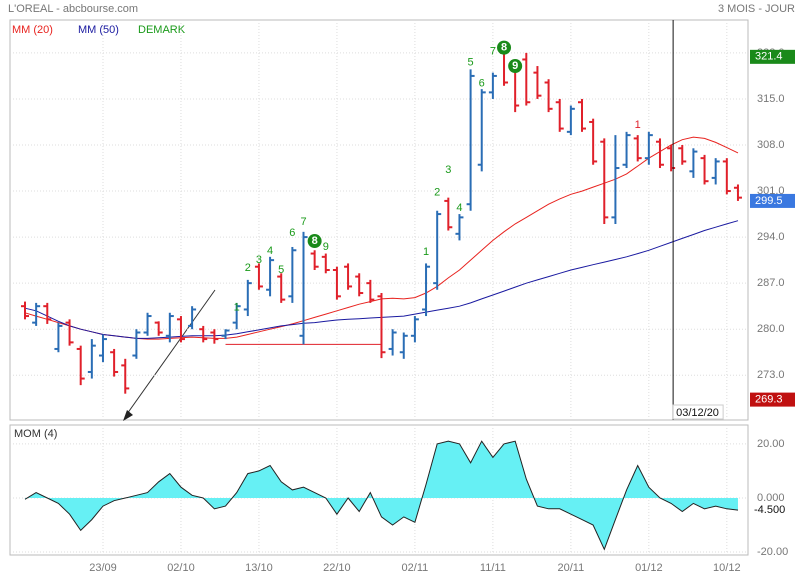  What do you see at coordinates (493, 568) in the screenshot?
I see `x-tick-label: 11/11` at bounding box center [493, 568].